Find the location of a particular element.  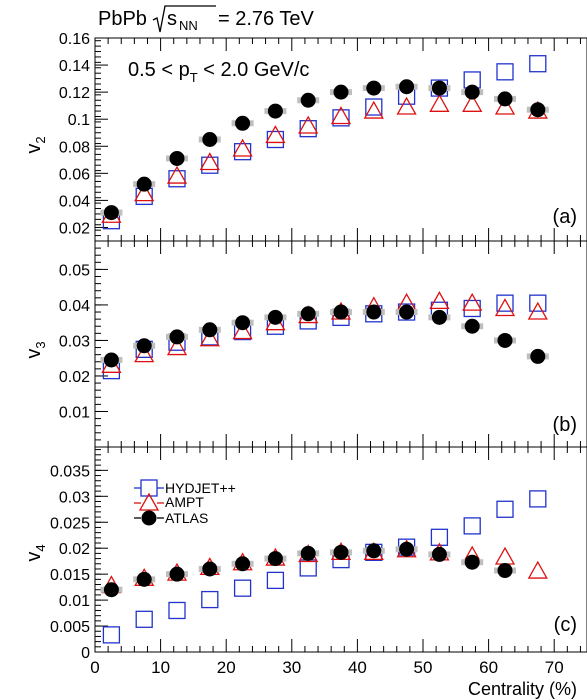

y-tick-label: 0.05 is located at coordinates (74, 270).